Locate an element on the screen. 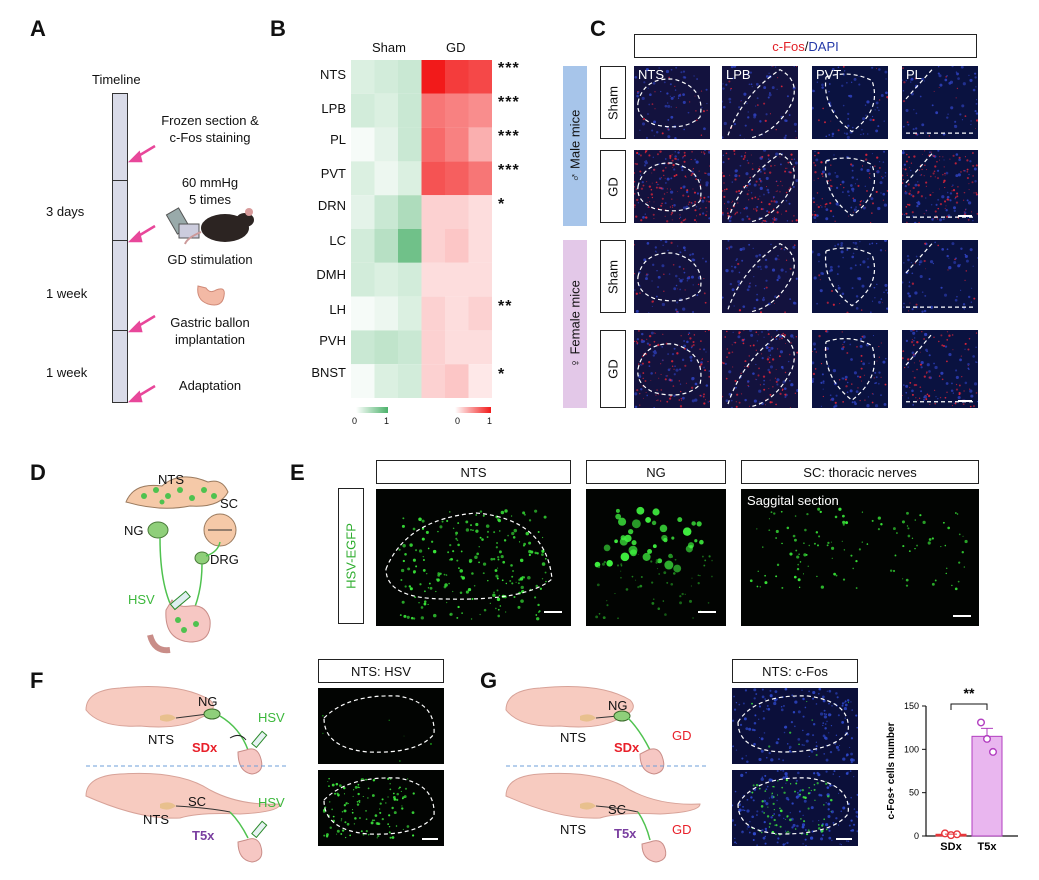  row-label-drn: DRN is located at coordinates (331, 205).